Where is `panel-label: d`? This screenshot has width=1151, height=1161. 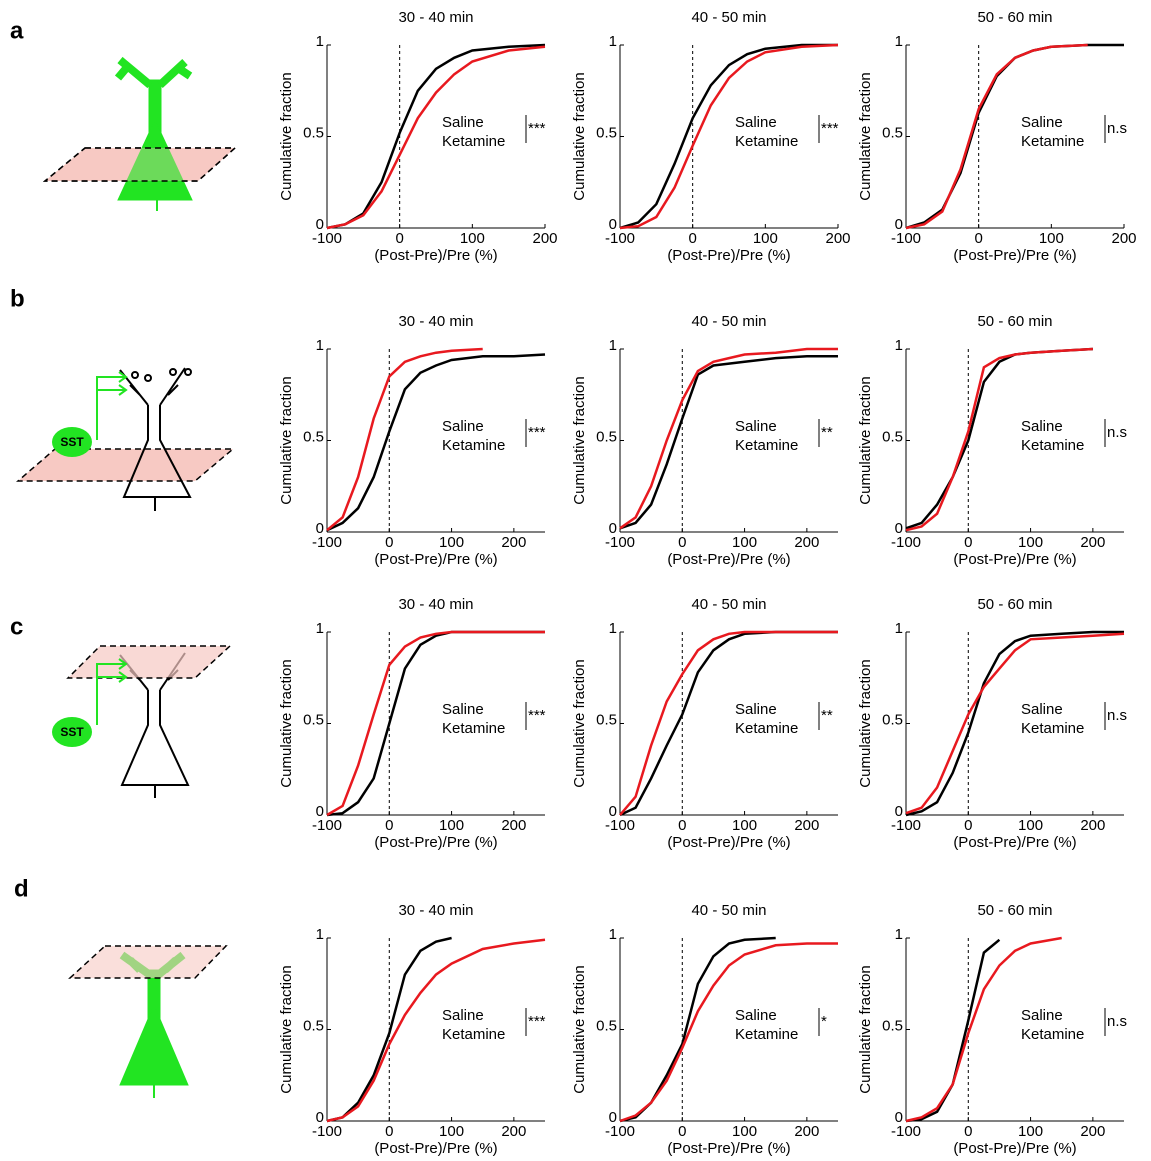
panel-label: d is located at coordinates (21, 888).